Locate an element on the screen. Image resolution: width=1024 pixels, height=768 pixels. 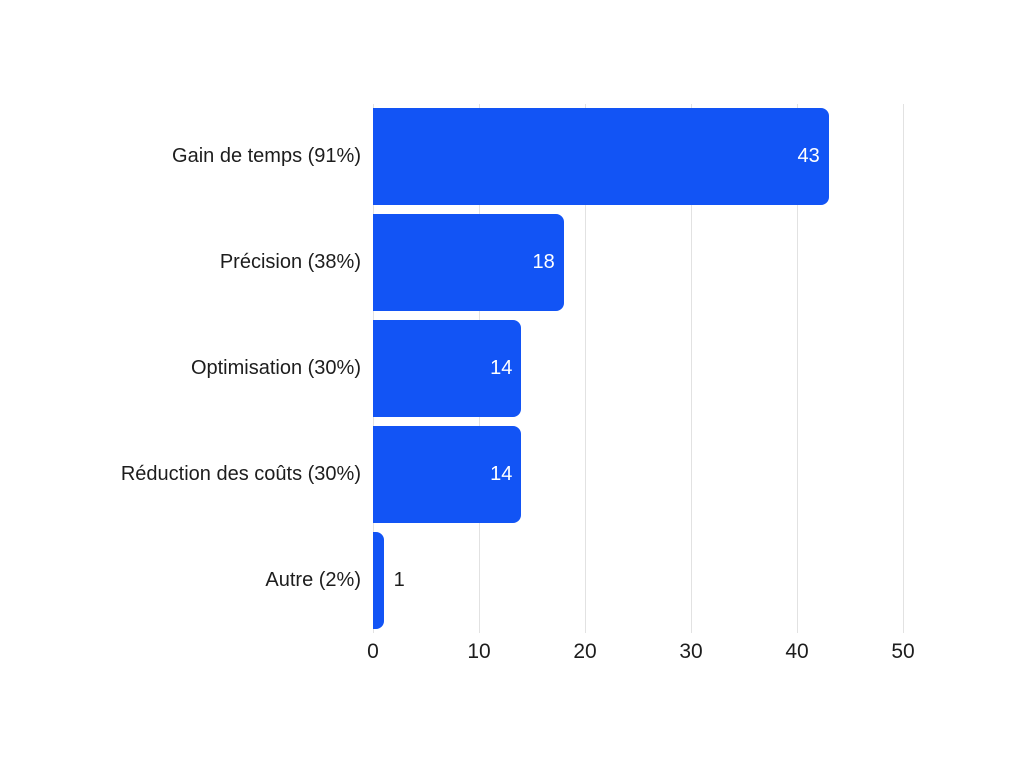
bar-row: 18 is located at coordinates (638, 263).